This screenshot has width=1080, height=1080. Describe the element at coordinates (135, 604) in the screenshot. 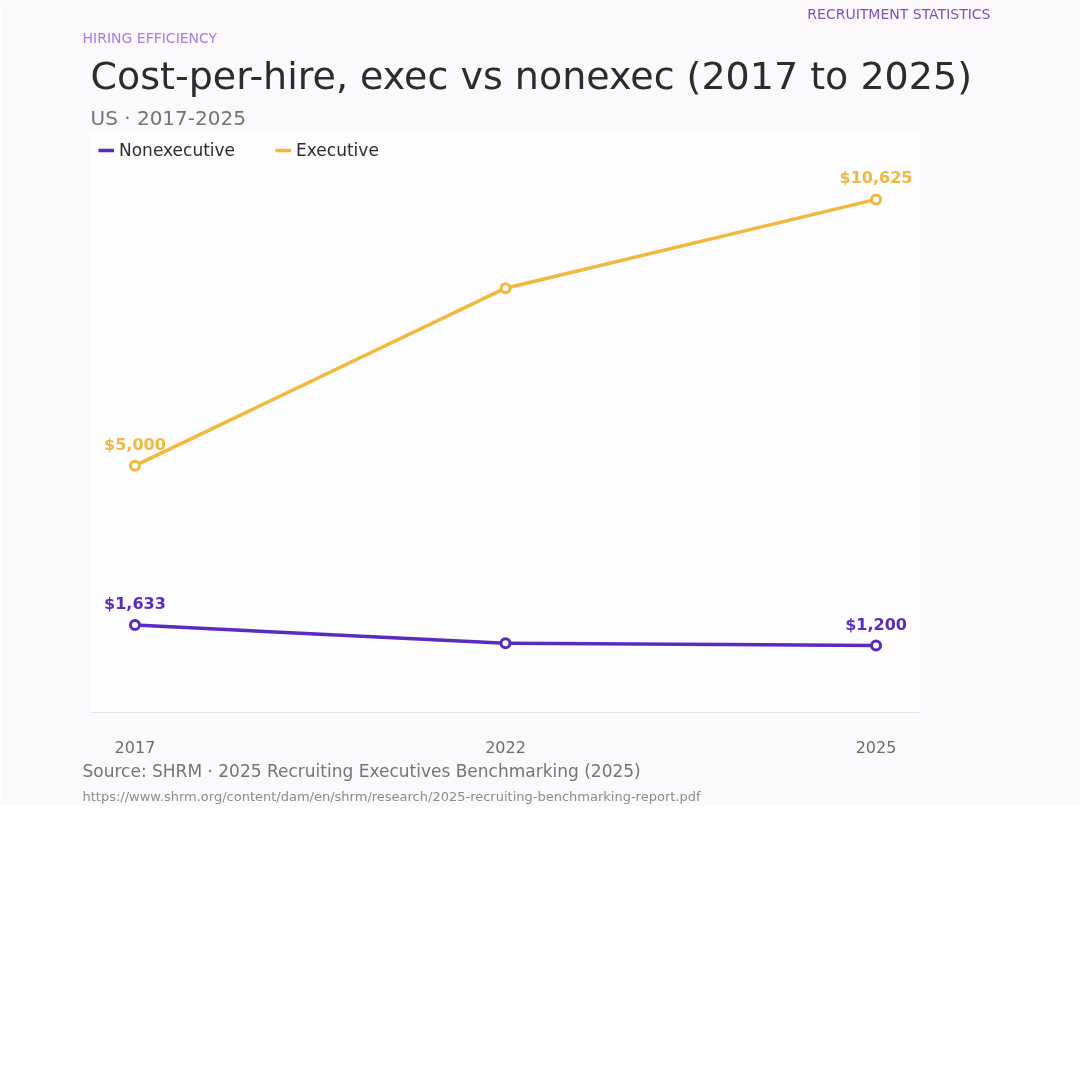

I see `data-label: $1,633` at that location.